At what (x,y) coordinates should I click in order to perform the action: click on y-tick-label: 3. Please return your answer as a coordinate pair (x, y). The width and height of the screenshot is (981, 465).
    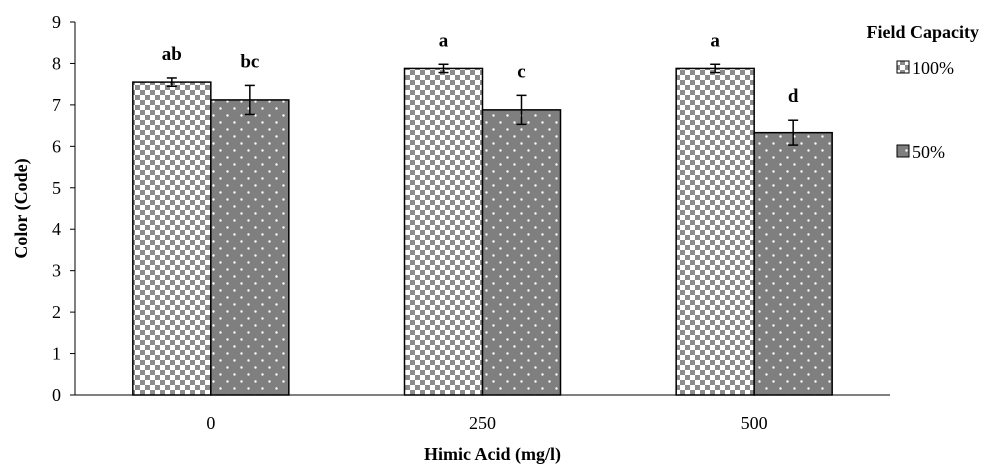
    Looking at the image, I should click on (56, 271).